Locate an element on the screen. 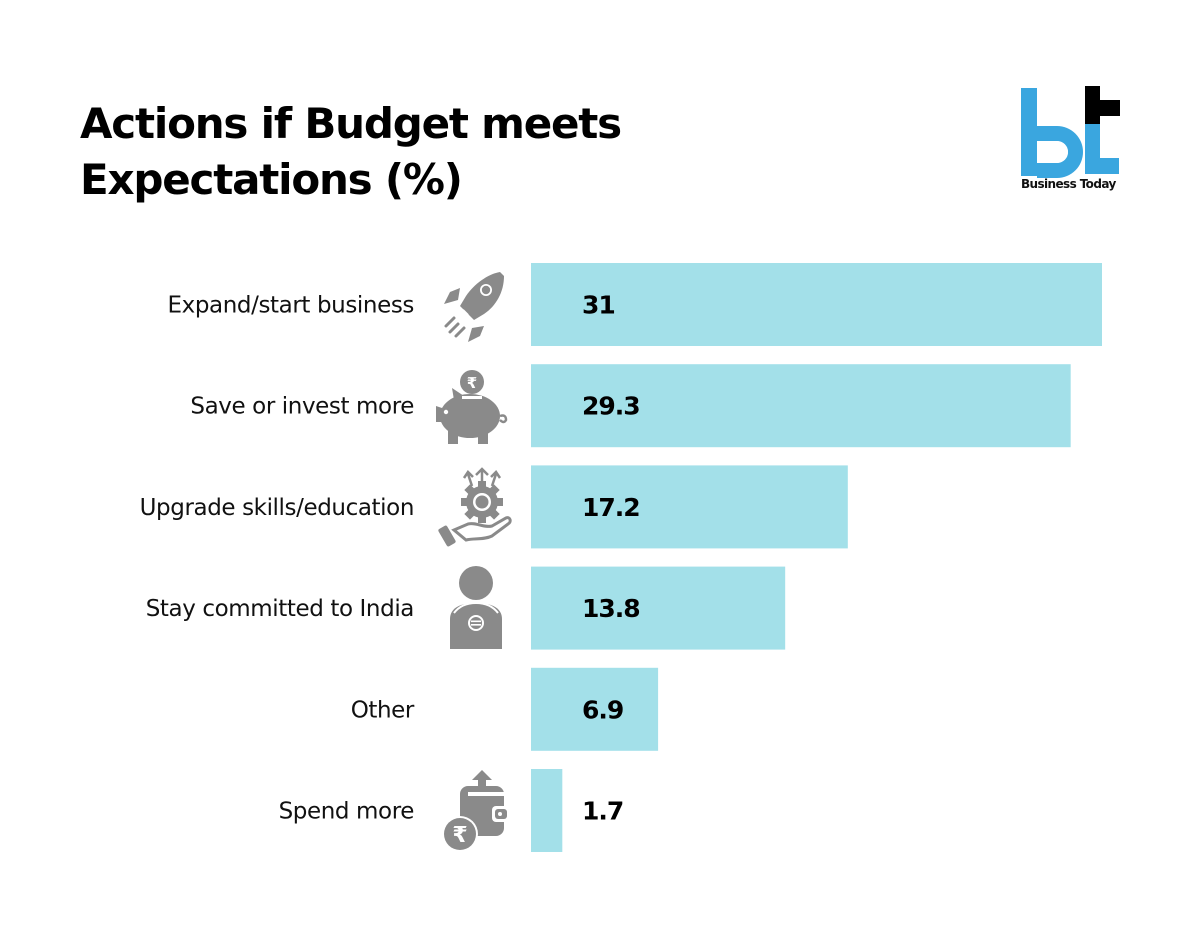 The width and height of the screenshot is (1200, 934). value-label-3: 13.8 is located at coordinates (611, 608).